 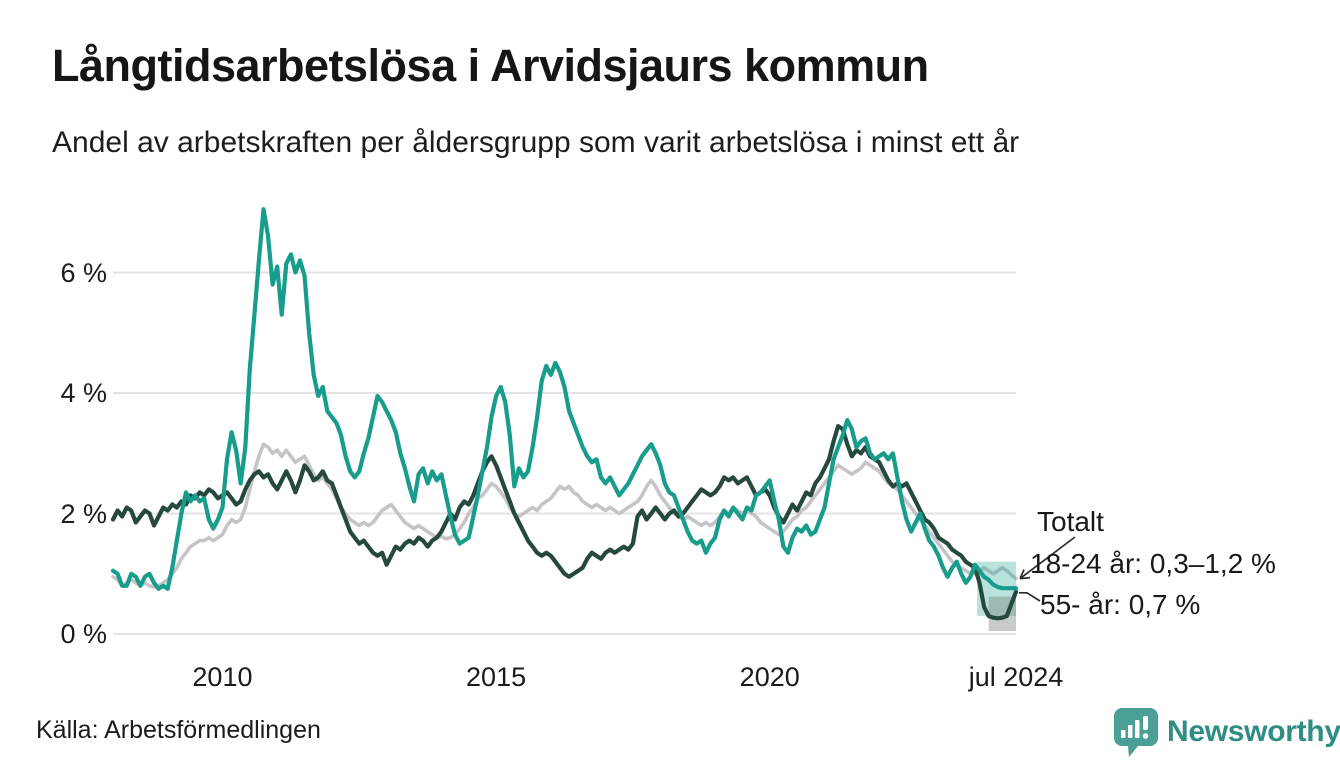 I want to click on y-tick-label: 2 %, so click(x=83, y=513).